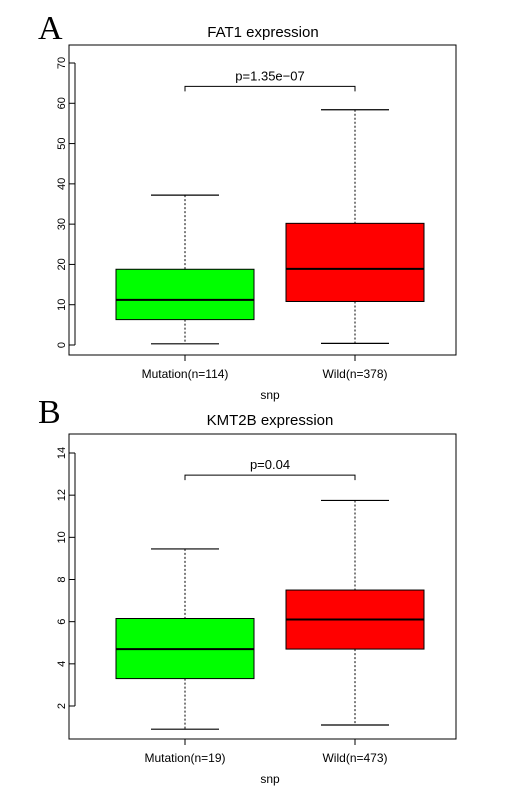 This screenshot has height=786, width=520. I want to click on y-tick-label: 30, so click(62, 224).